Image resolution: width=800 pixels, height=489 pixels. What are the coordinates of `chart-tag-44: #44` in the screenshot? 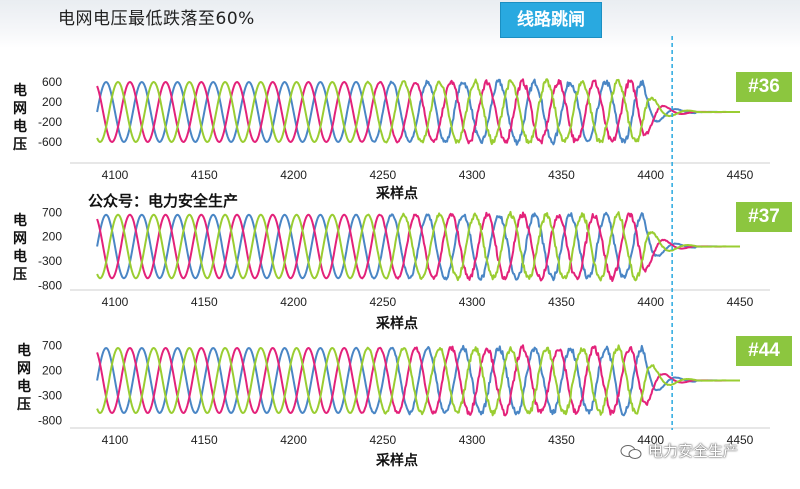 It's located at (764, 351).